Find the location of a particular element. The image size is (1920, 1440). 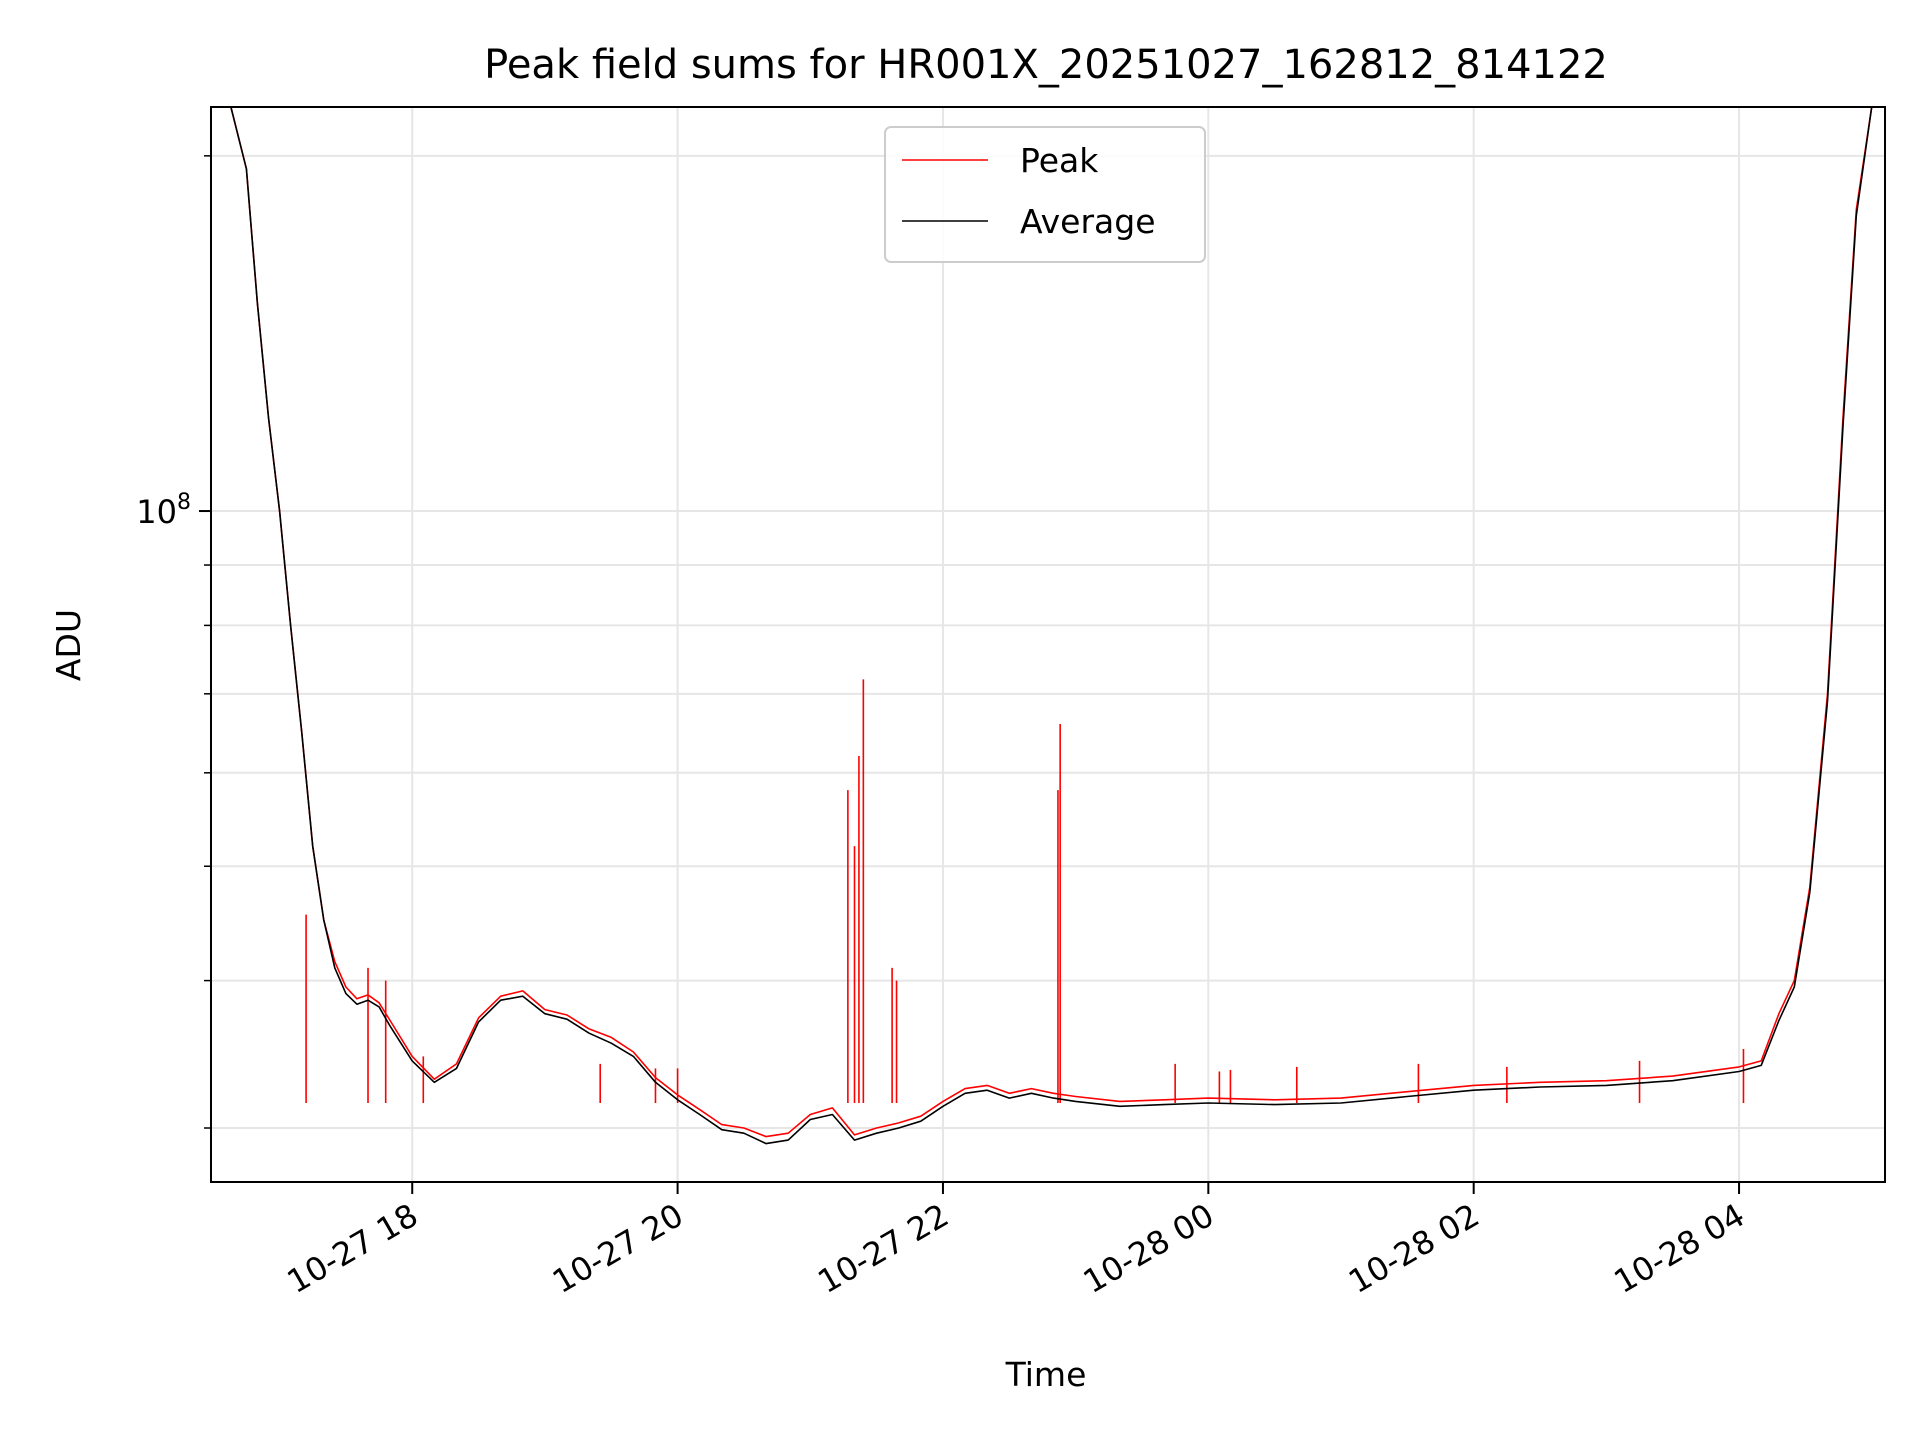

legend-label-peak: Peak is located at coordinates (1059, 160).